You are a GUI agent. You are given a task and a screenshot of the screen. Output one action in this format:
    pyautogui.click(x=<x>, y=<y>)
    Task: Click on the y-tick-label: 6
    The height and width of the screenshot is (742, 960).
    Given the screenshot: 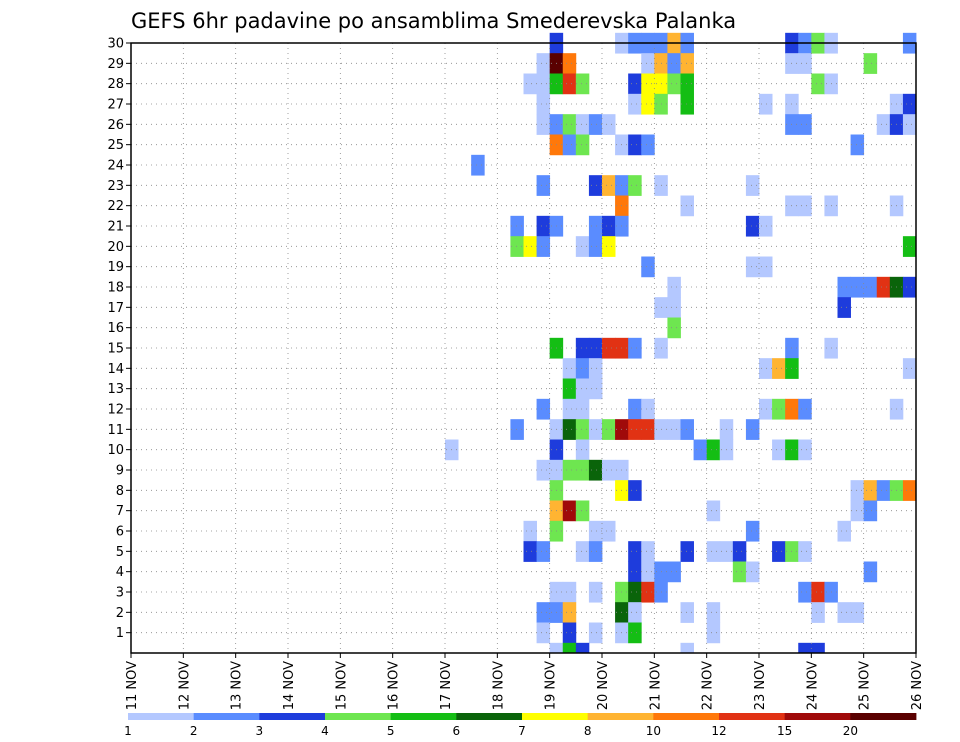 What is the action you would take?
    pyautogui.click(x=120, y=532)
    